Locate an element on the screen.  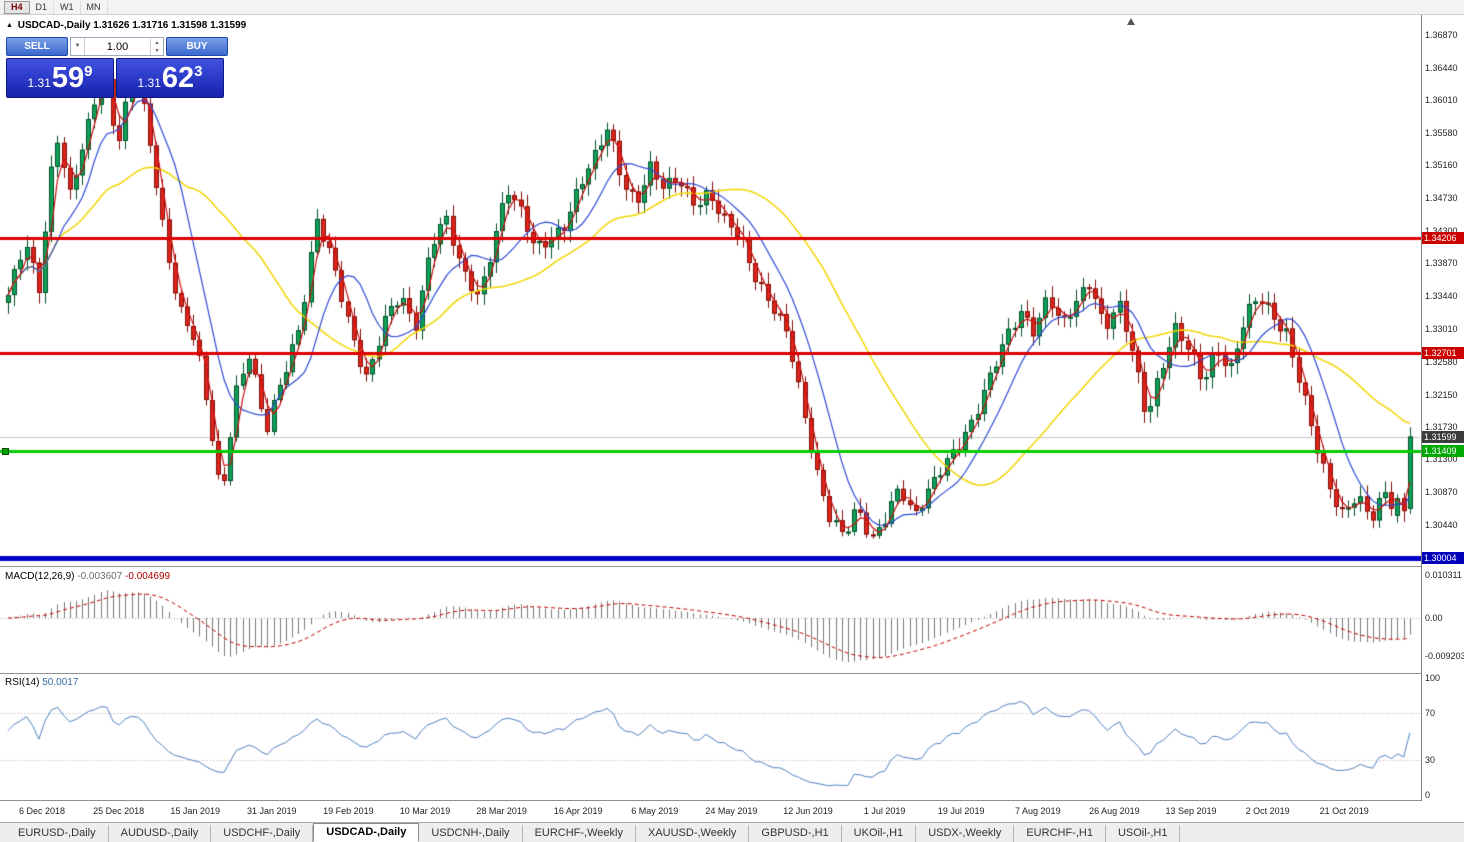
volume-down-button: ▼ is located at coordinates (157, 50).